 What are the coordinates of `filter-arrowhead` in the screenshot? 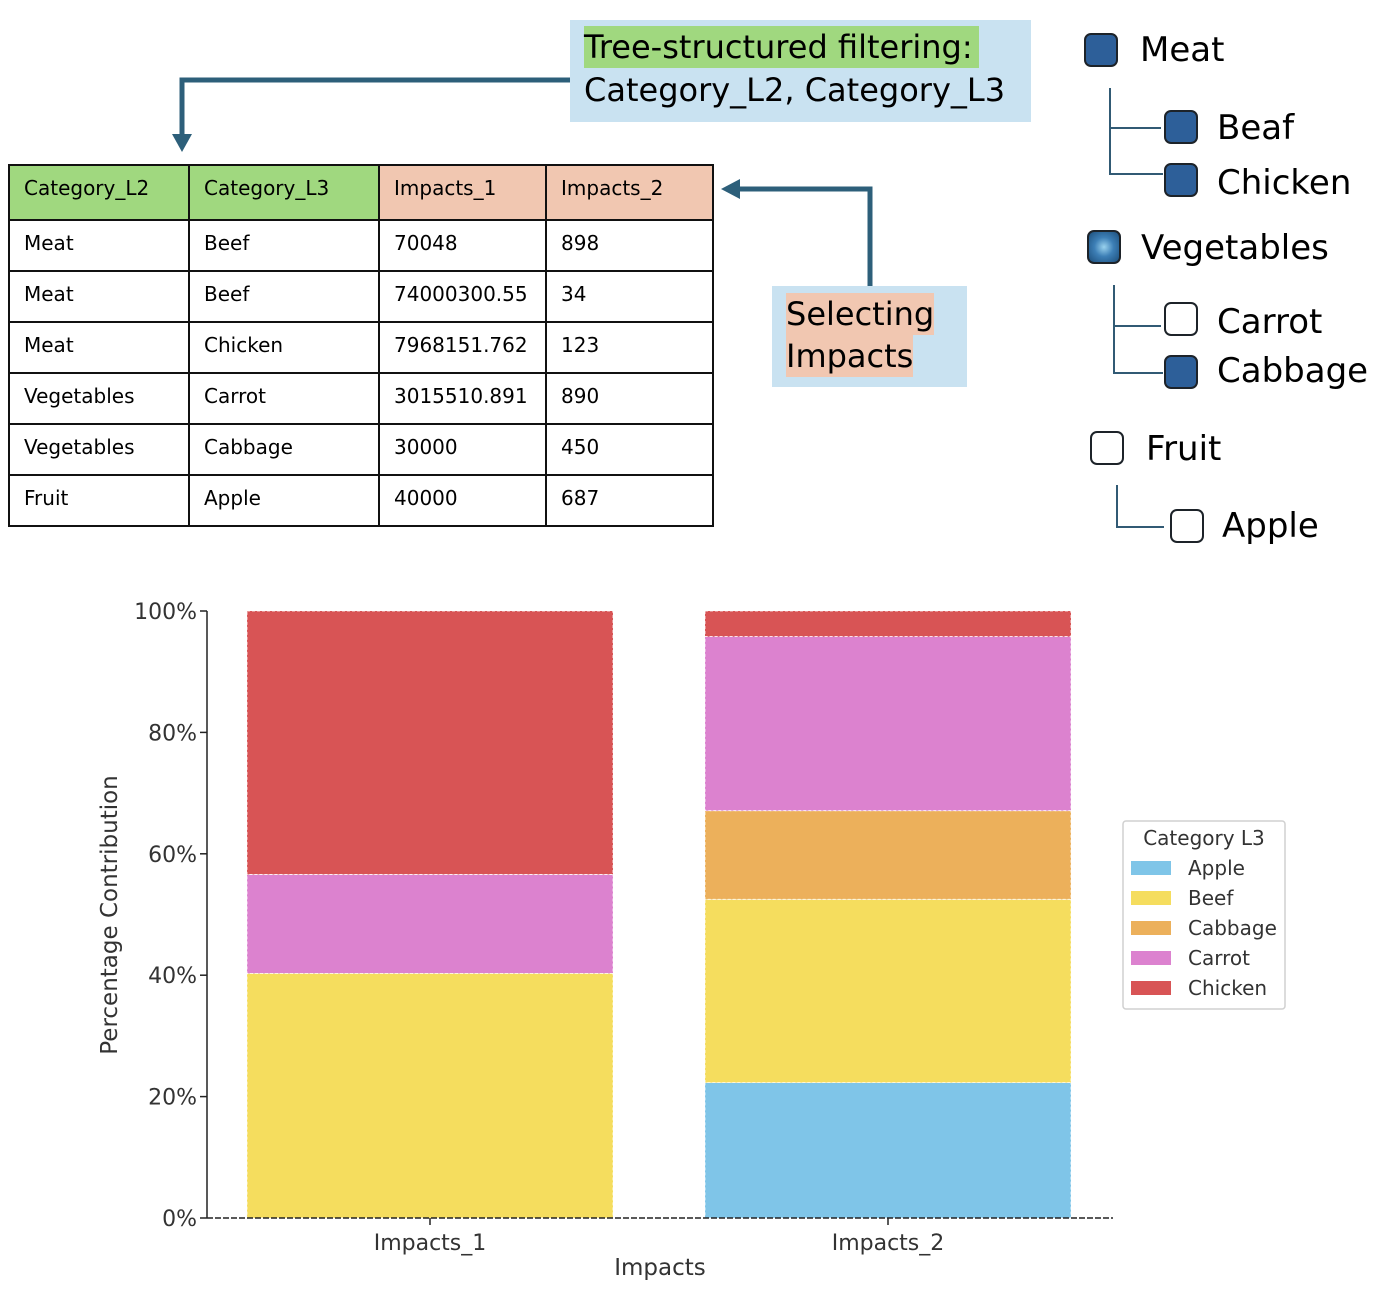 It's located at (182, 143).